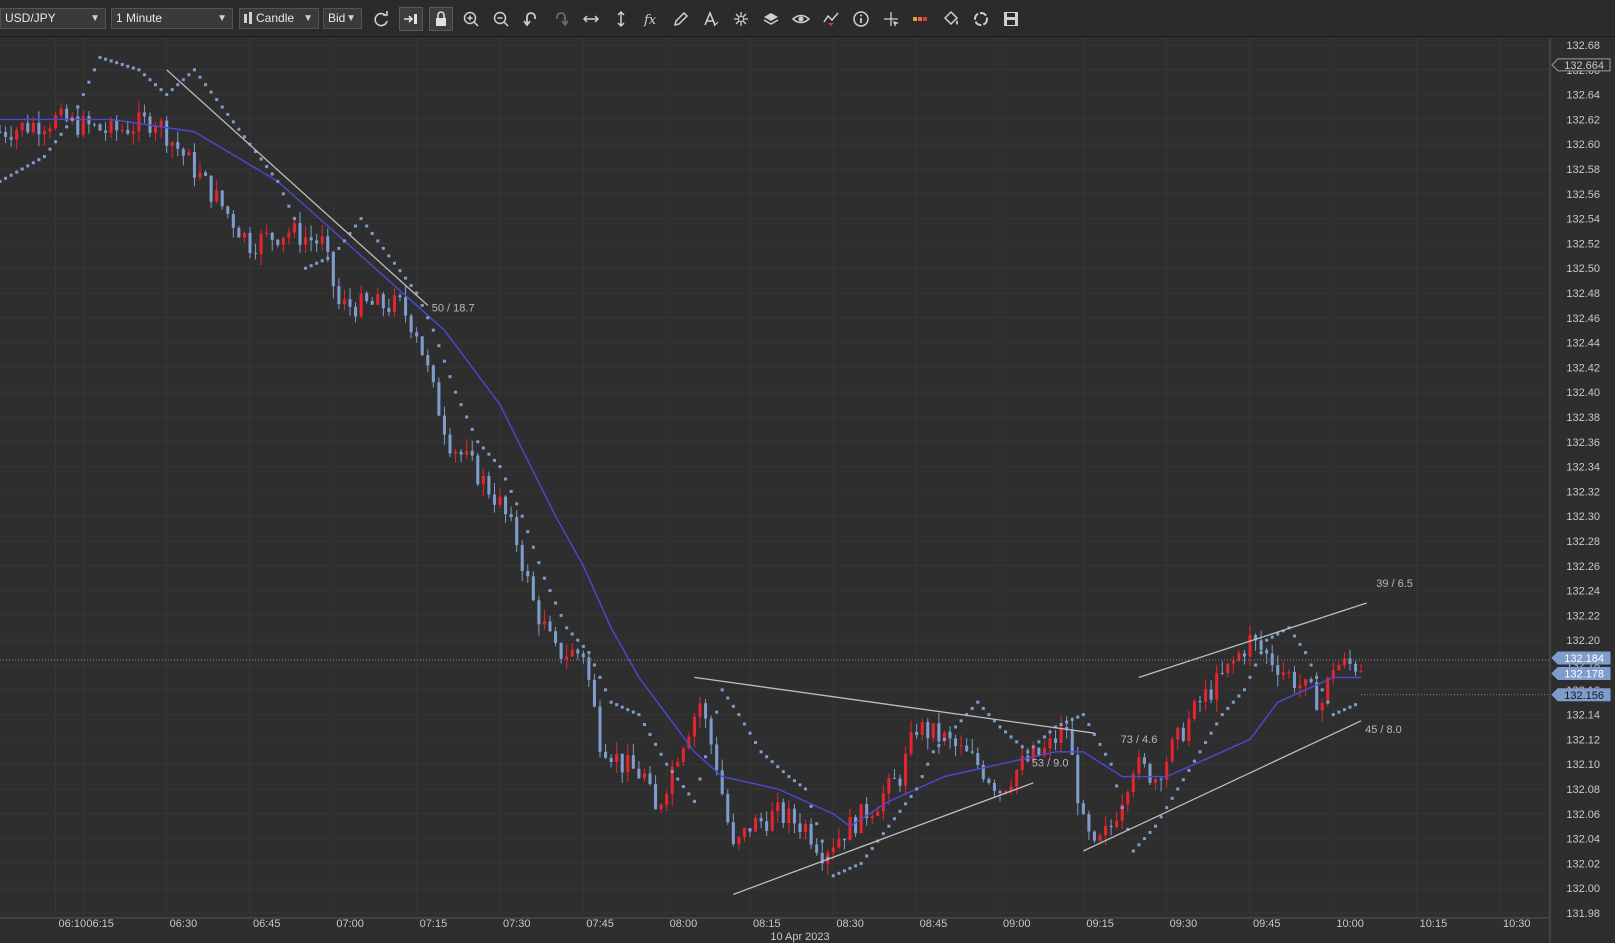 The height and width of the screenshot is (943, 1615). Describe the element at coordinates (801, 19) in the screenshot. I see `eye-icon` at that location.